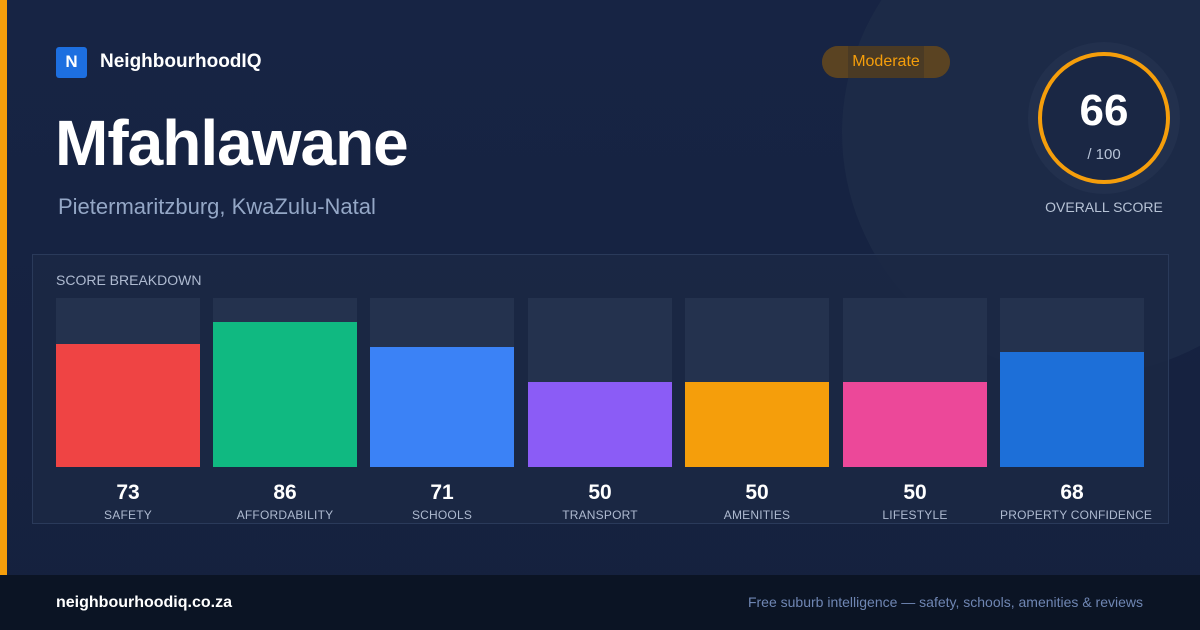 Image resolution: width=1200 pixels, height=630 pixels. I want to click on bar-value: 73, so click(128, 492).